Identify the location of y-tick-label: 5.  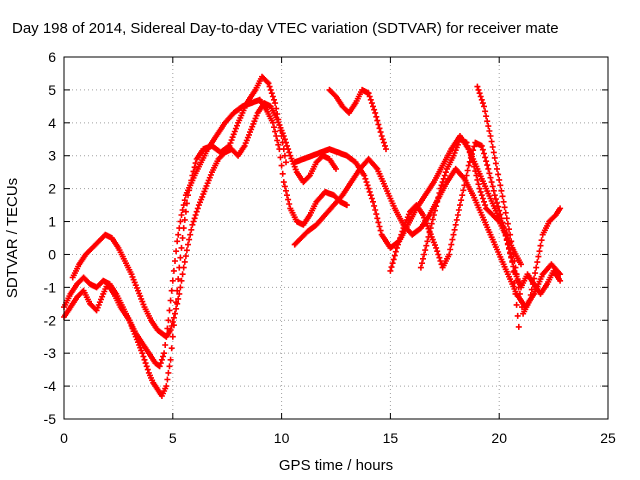
(52, 90).